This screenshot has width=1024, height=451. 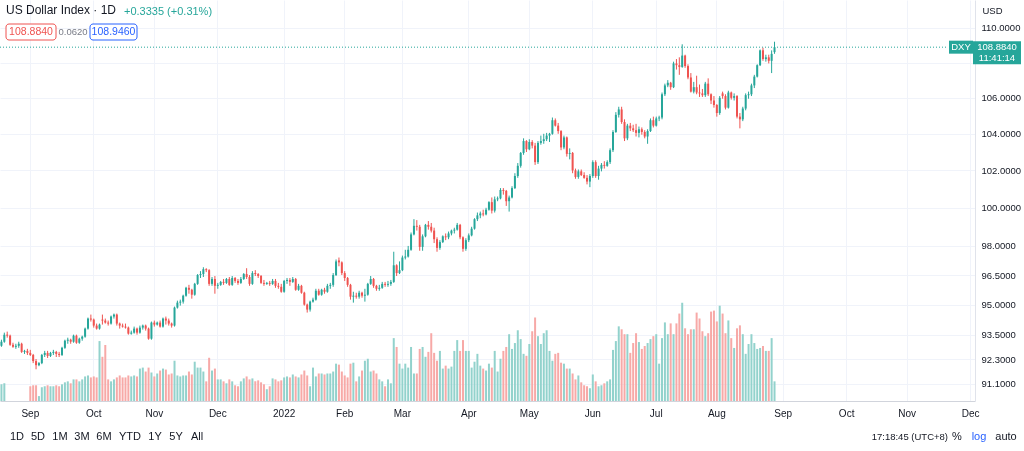 I want to click on text: 11:41:14, so click(x=997, y=58).